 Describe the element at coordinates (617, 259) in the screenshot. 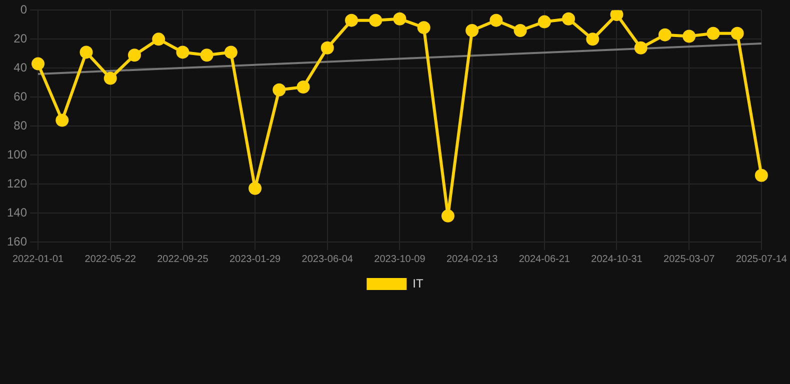

I see `x-tick-label: 2024-10-31` at that location.